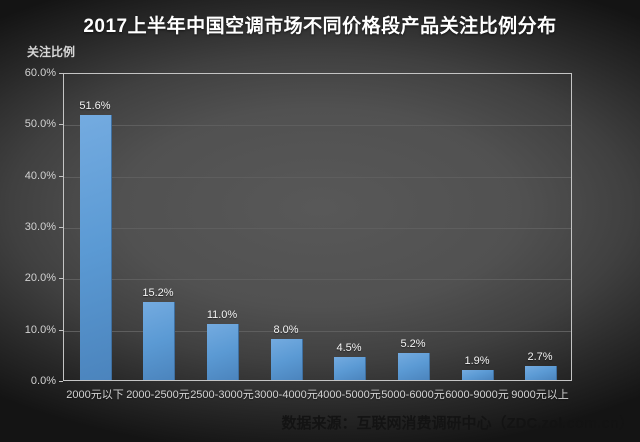 This screenshot has width=640, height=442. Describe the element at coordinates (477, 395) in the screenshot. I see `x-tick-label: 6000-9000元` at that location.